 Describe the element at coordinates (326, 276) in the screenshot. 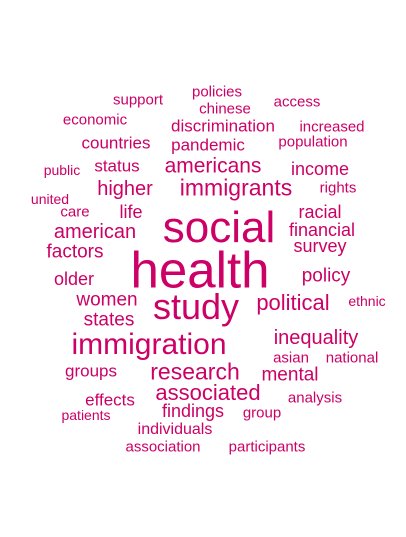

I see `word-policy: policy` at that location.